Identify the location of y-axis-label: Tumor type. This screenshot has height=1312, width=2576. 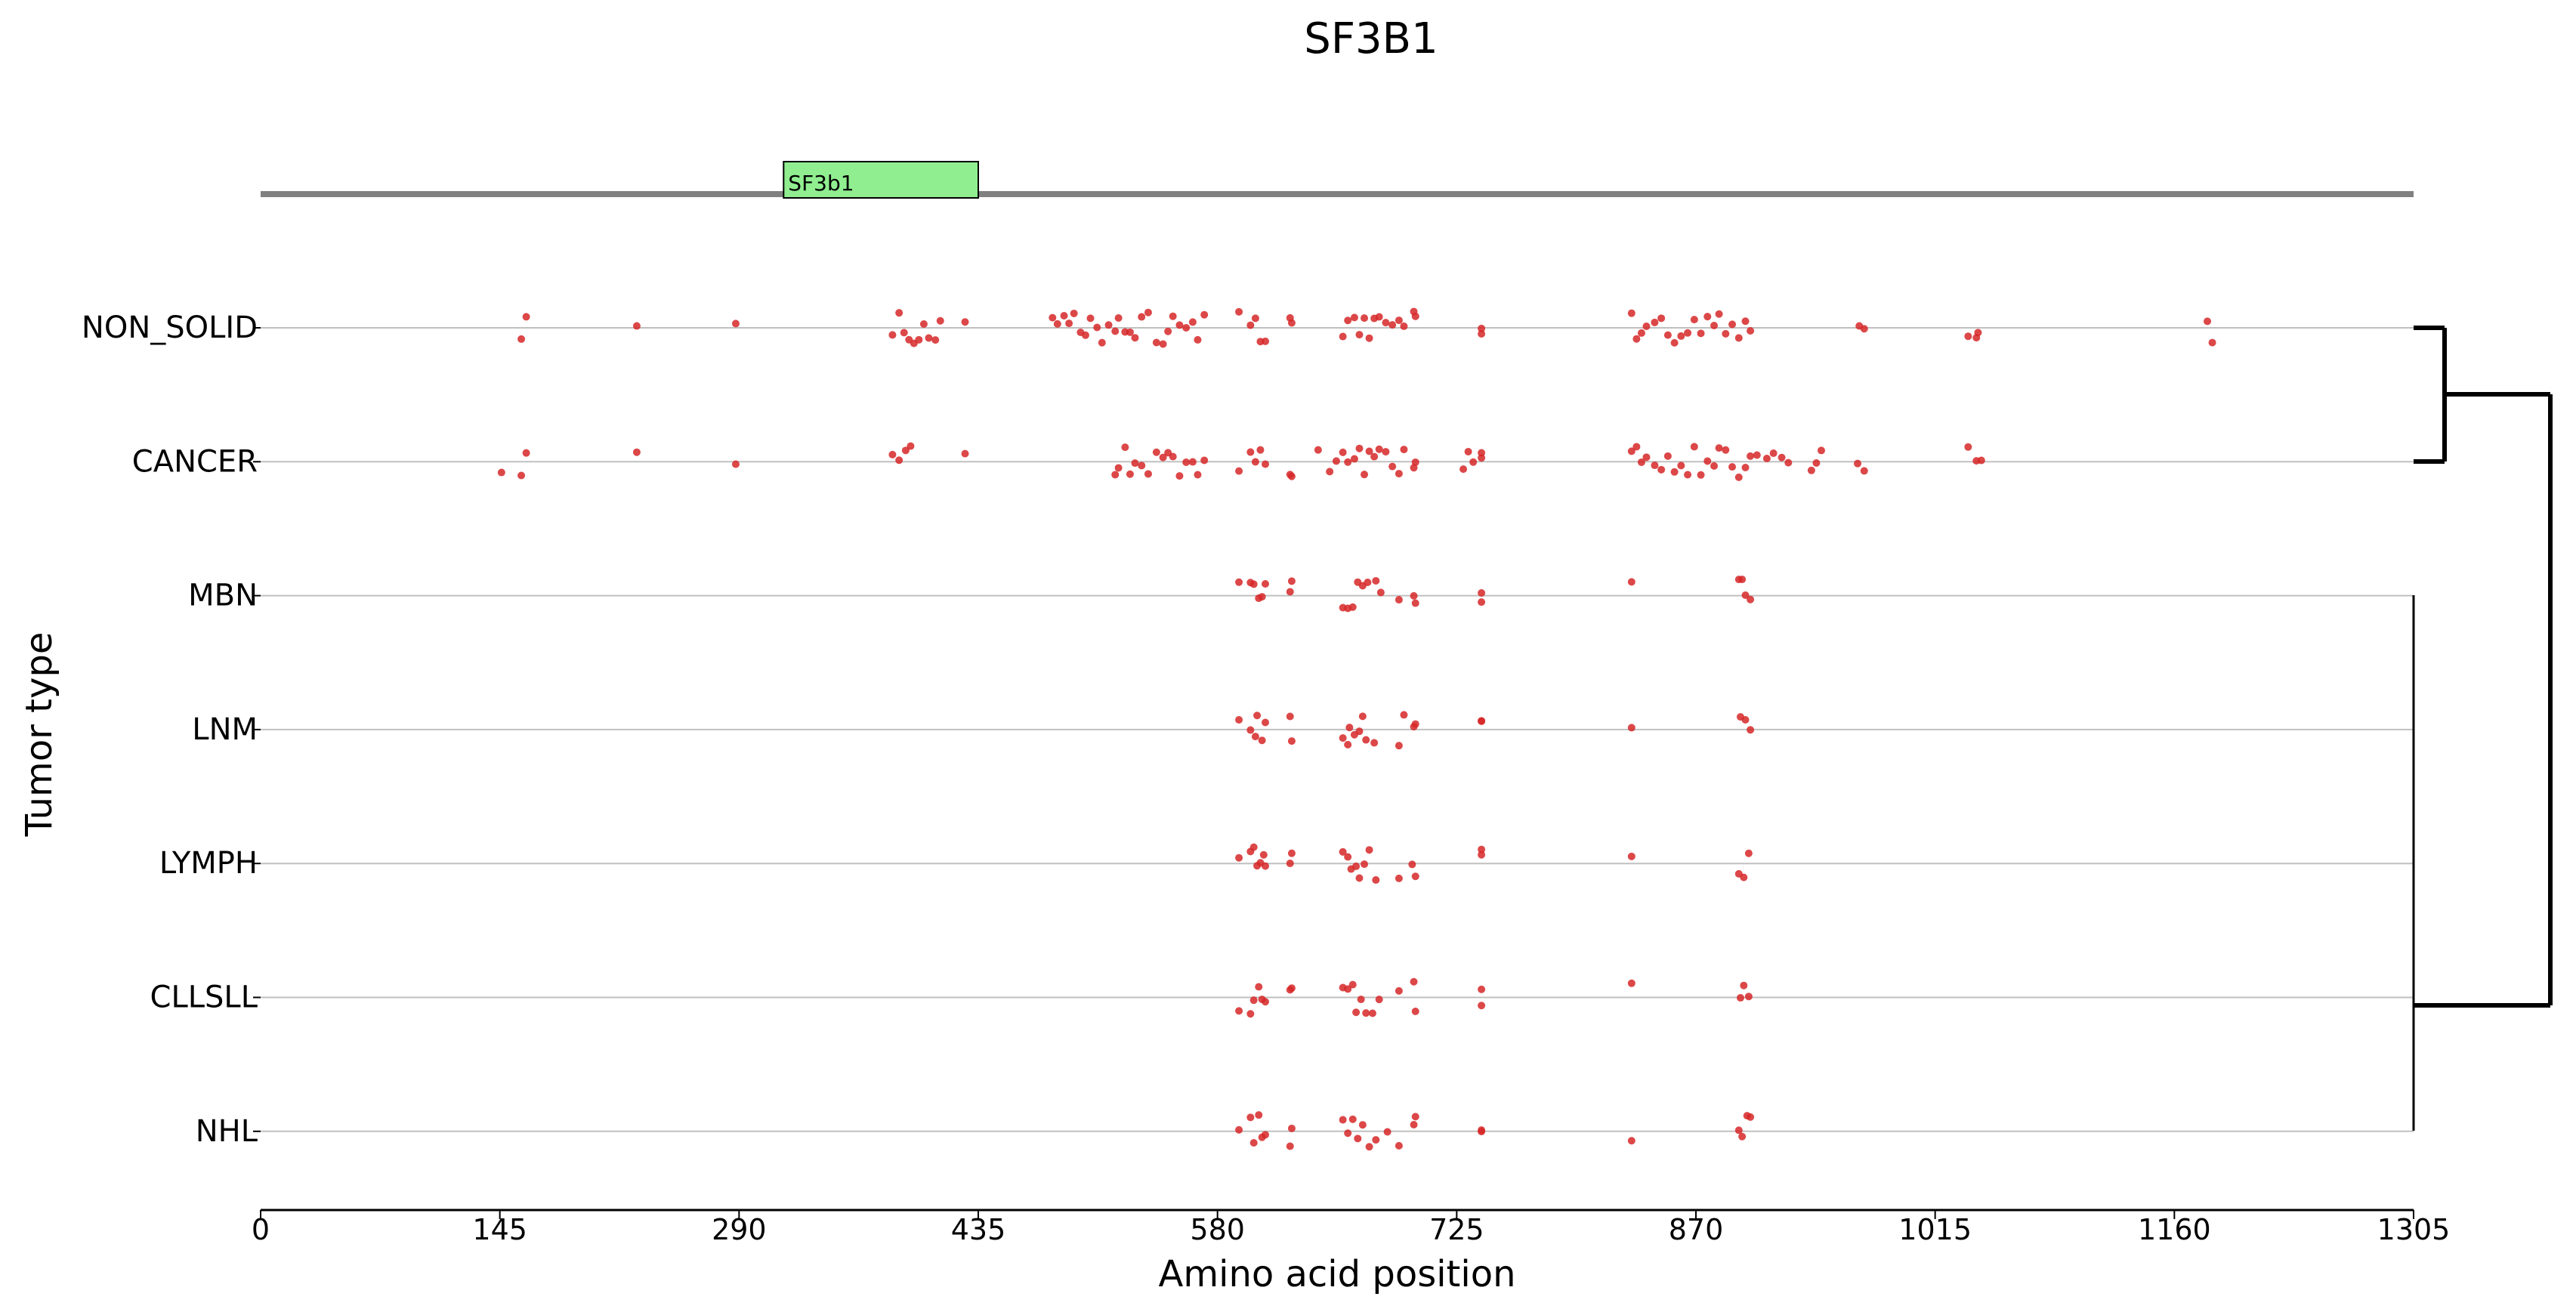
(39, 735).